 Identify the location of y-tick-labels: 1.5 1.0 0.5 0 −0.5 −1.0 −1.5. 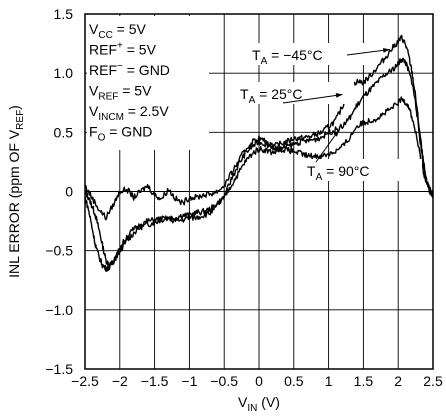
(59, 191).